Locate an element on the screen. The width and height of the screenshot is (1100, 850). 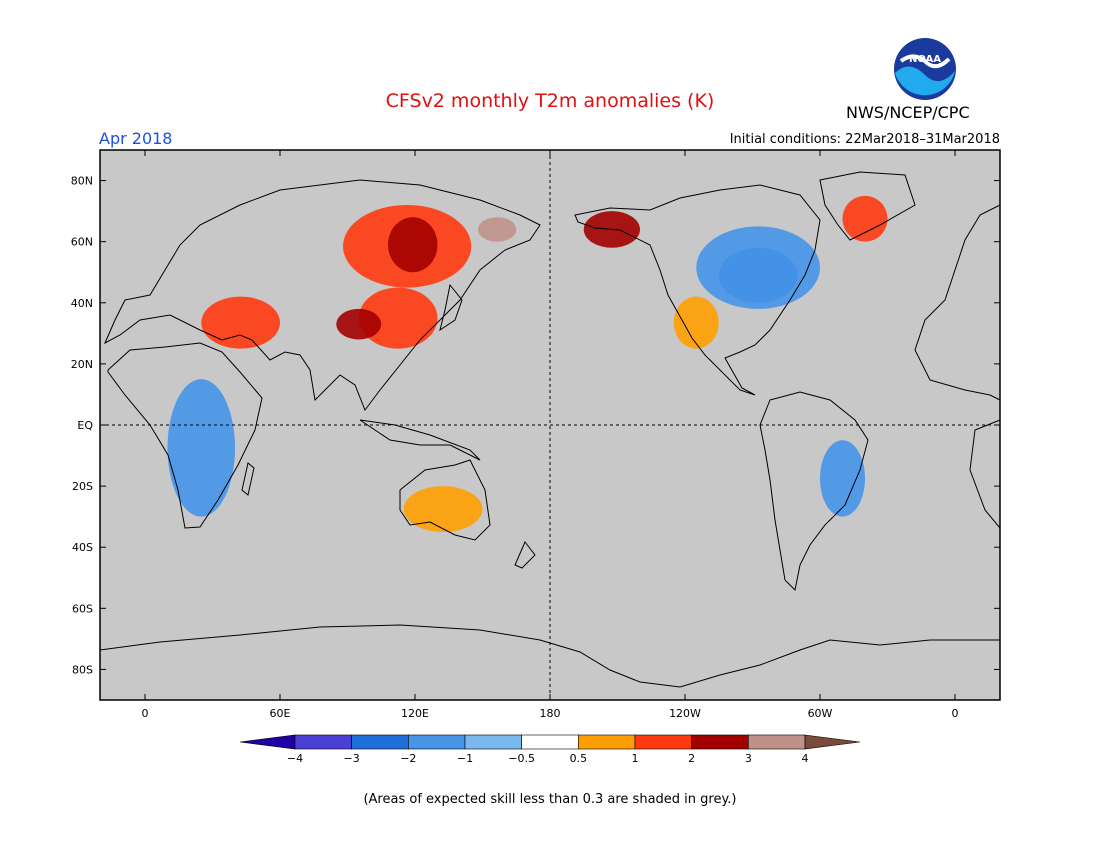
lat-tick-label: 80N is located at coordinates (82, 181).